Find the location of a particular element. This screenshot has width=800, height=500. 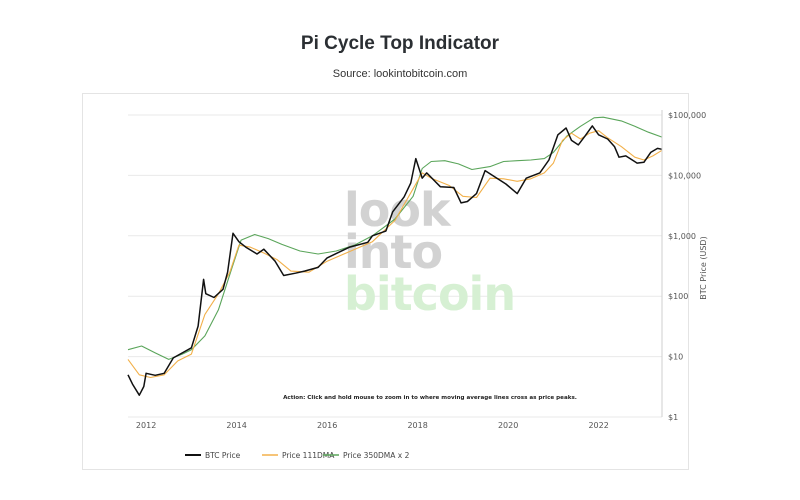

legend-item: Price 111DMA is located at coordinates (298, 455).